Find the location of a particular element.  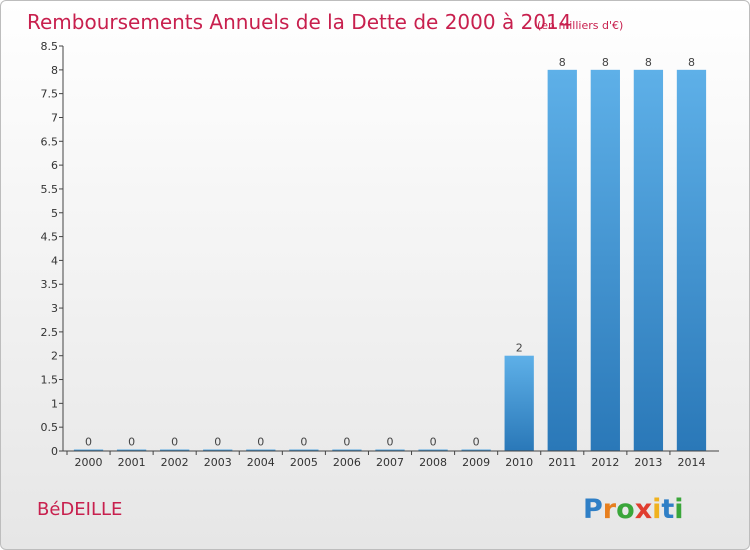

x-tick-label: 2003 is located at coordinates (218, 462).